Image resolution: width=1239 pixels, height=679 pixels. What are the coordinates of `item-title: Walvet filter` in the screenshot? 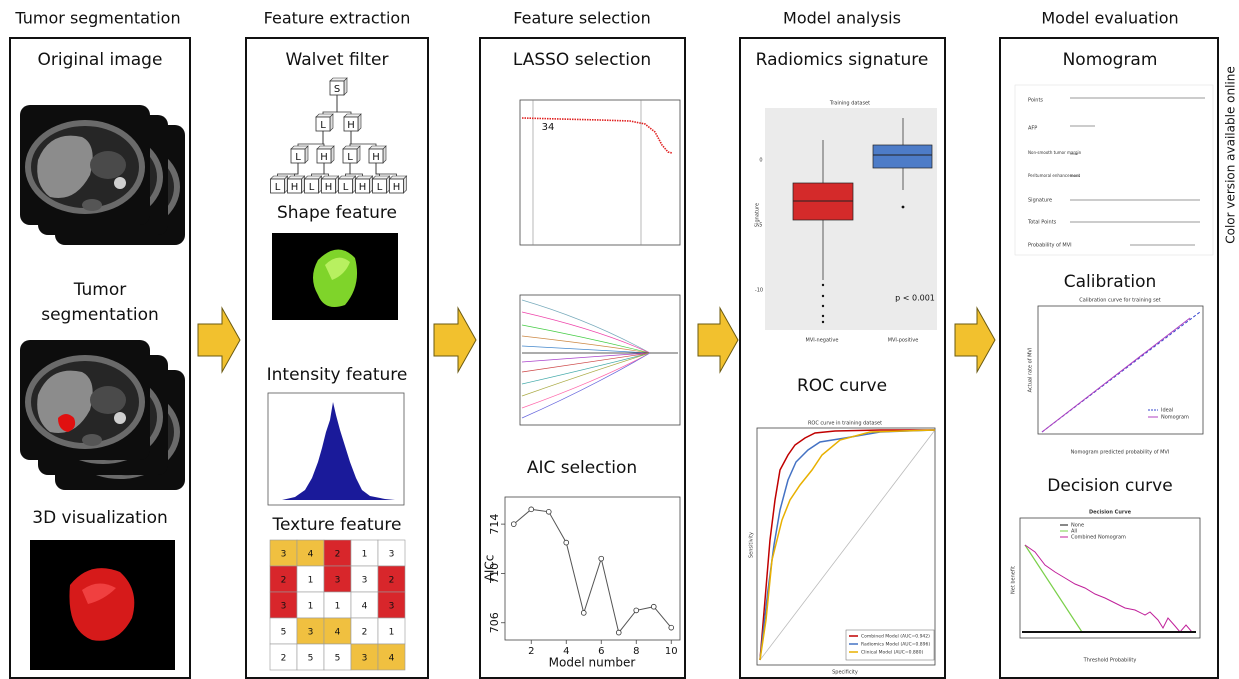 It's located at (337, 60).